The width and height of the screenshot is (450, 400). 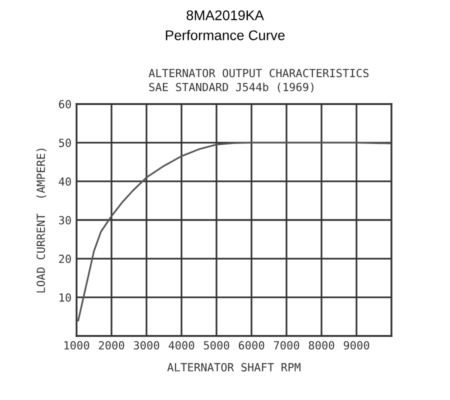 I want to click on y-axis-title: LOAD CURRENT (AMPERE), so click(x=41, y=220).